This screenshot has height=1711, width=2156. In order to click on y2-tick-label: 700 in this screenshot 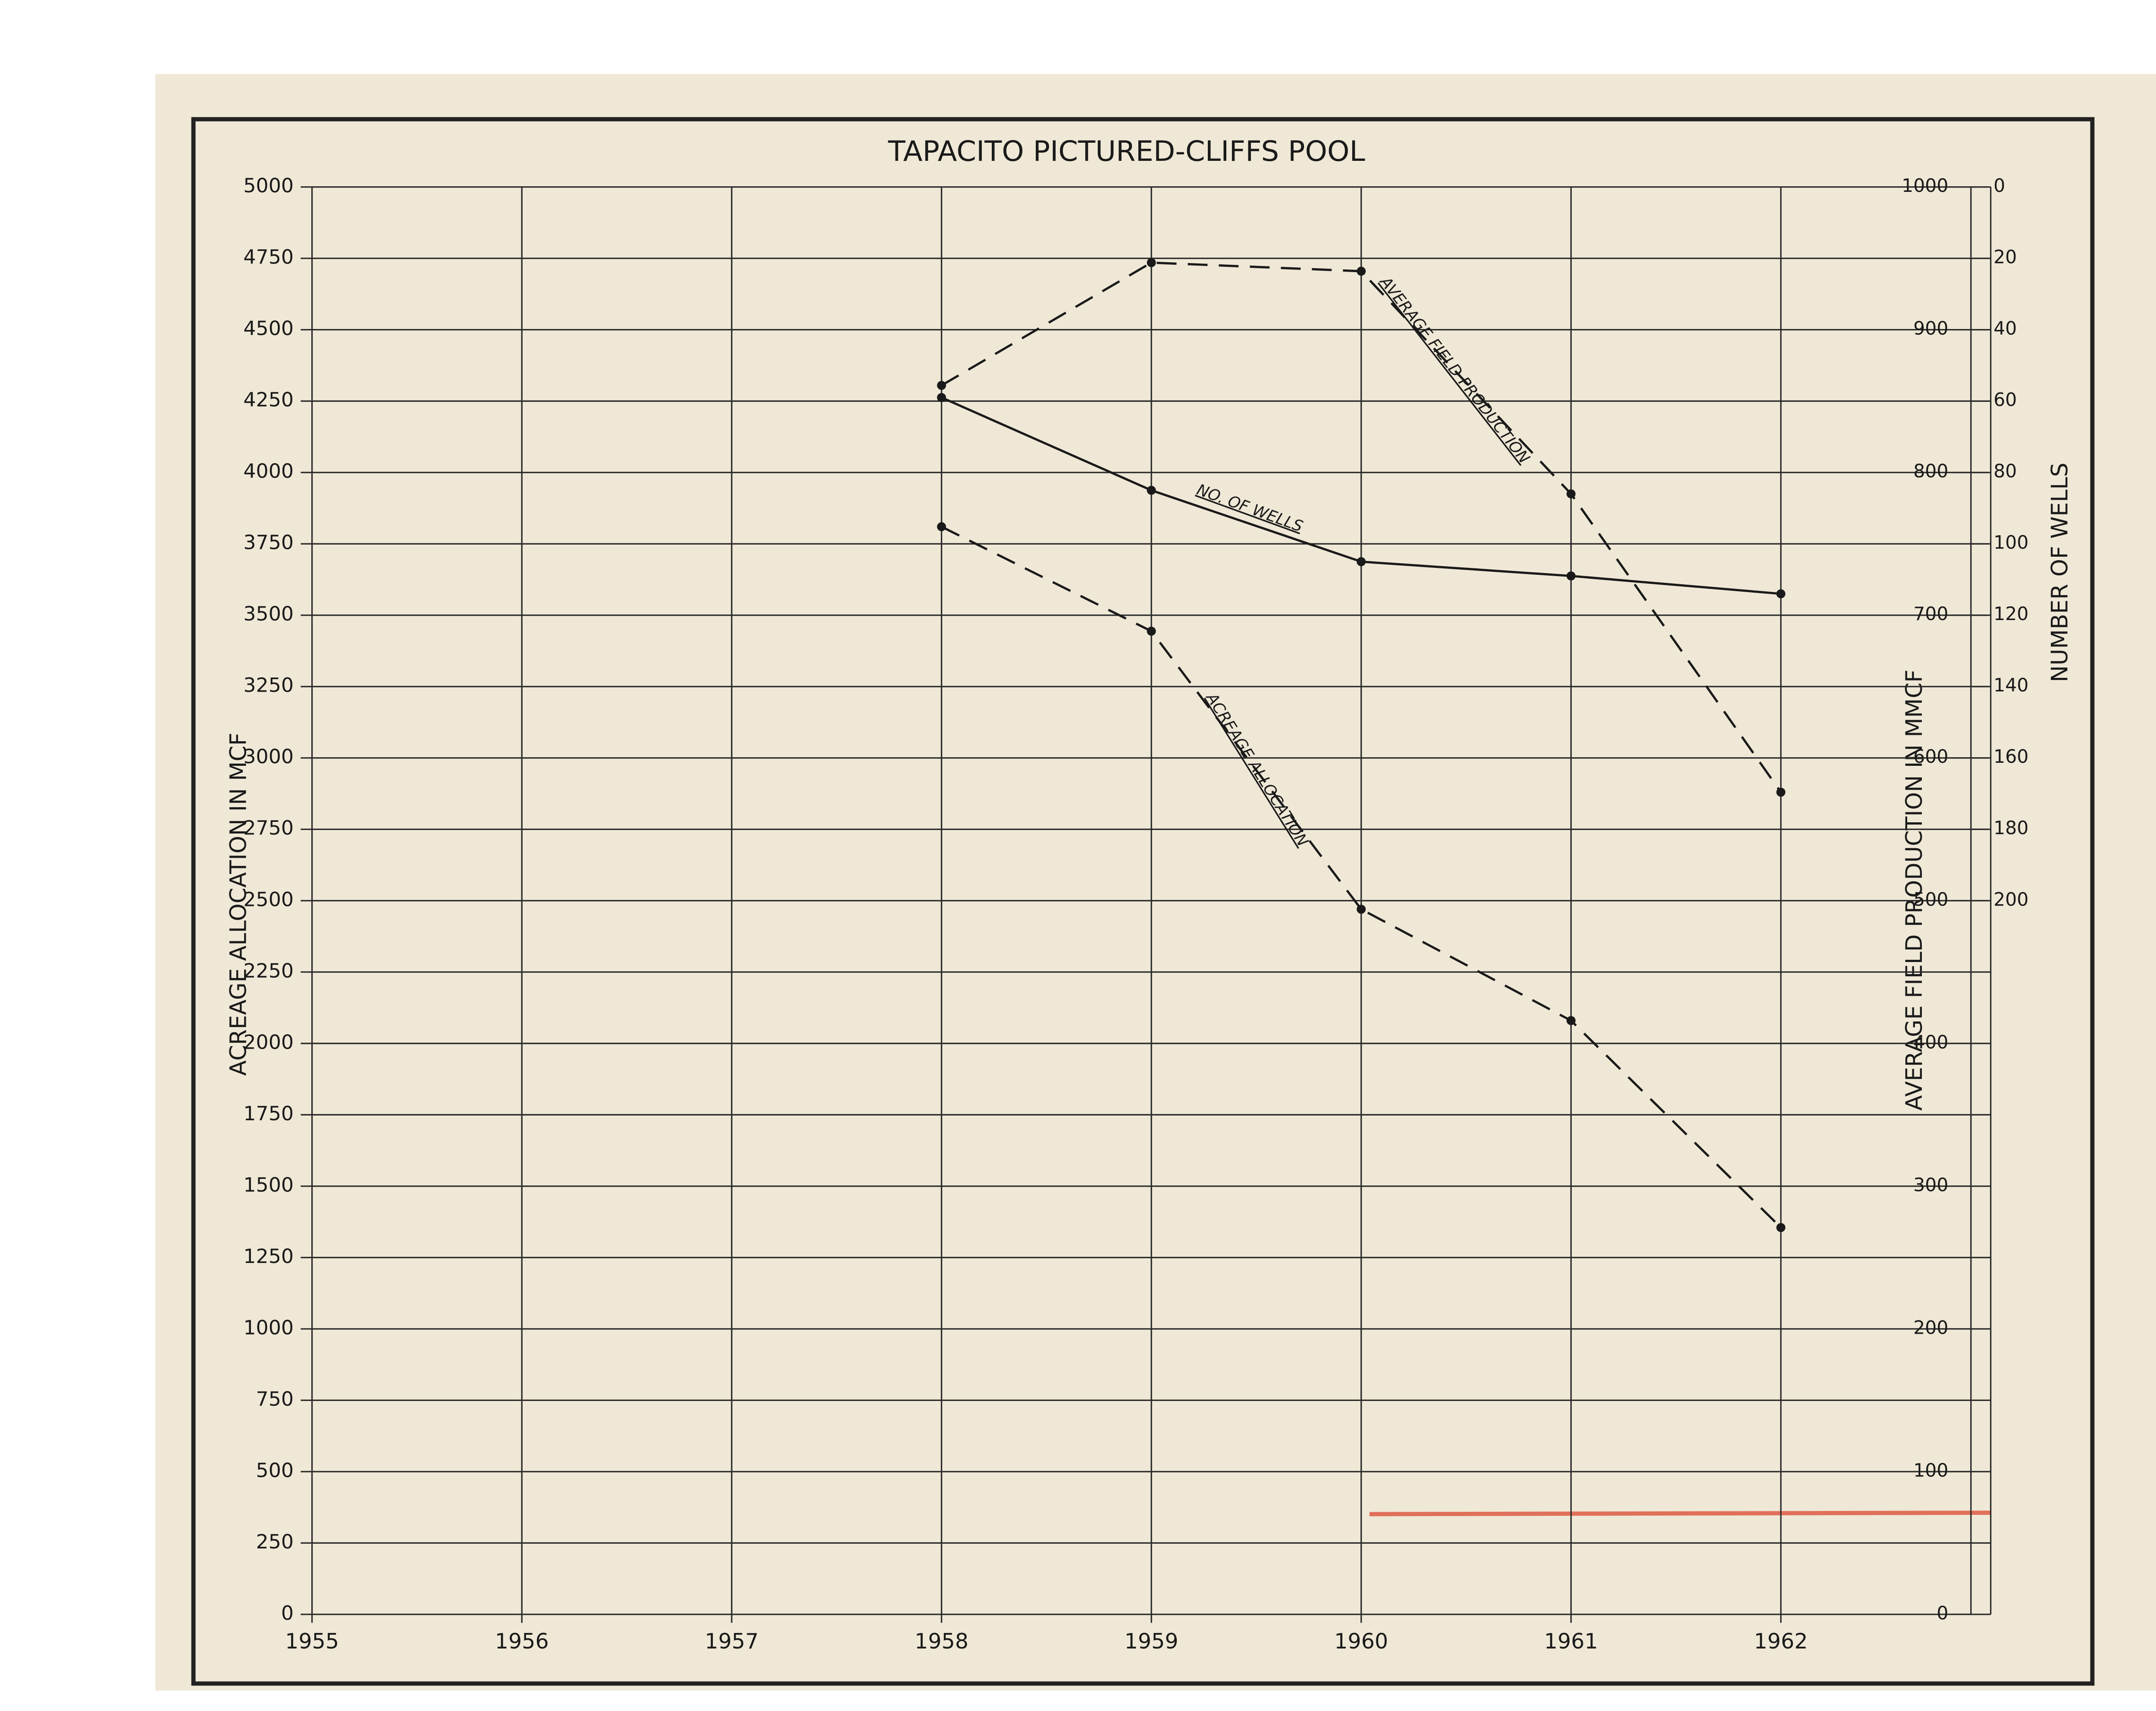, I will do `click(1930, 614)`.